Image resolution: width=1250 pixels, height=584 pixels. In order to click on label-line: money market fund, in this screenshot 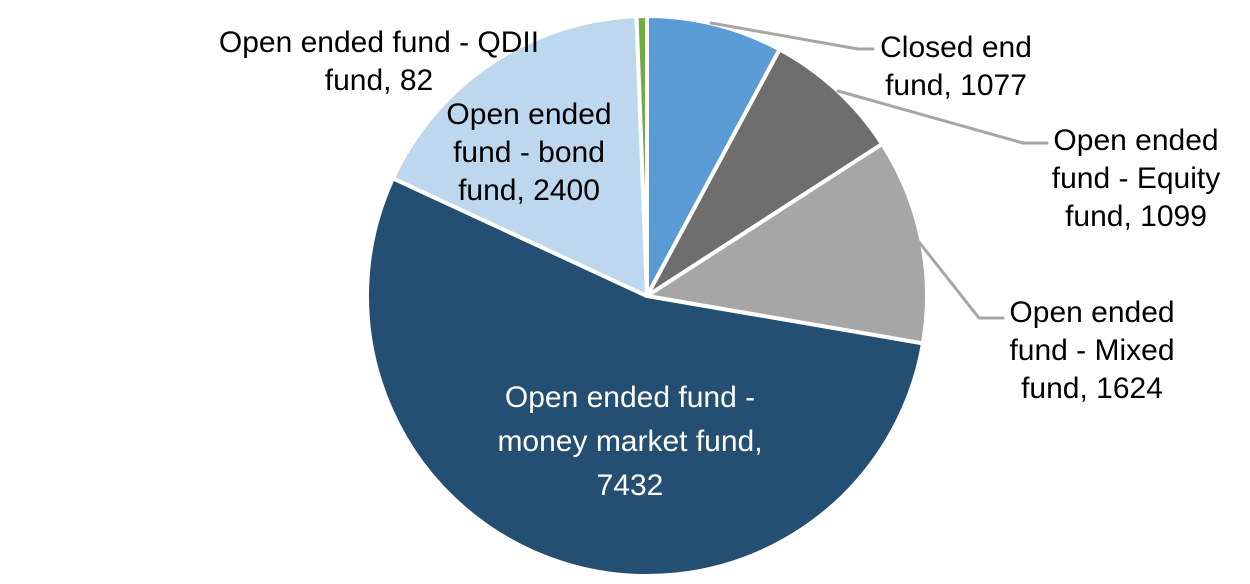, I will do `click(630, 441)`.